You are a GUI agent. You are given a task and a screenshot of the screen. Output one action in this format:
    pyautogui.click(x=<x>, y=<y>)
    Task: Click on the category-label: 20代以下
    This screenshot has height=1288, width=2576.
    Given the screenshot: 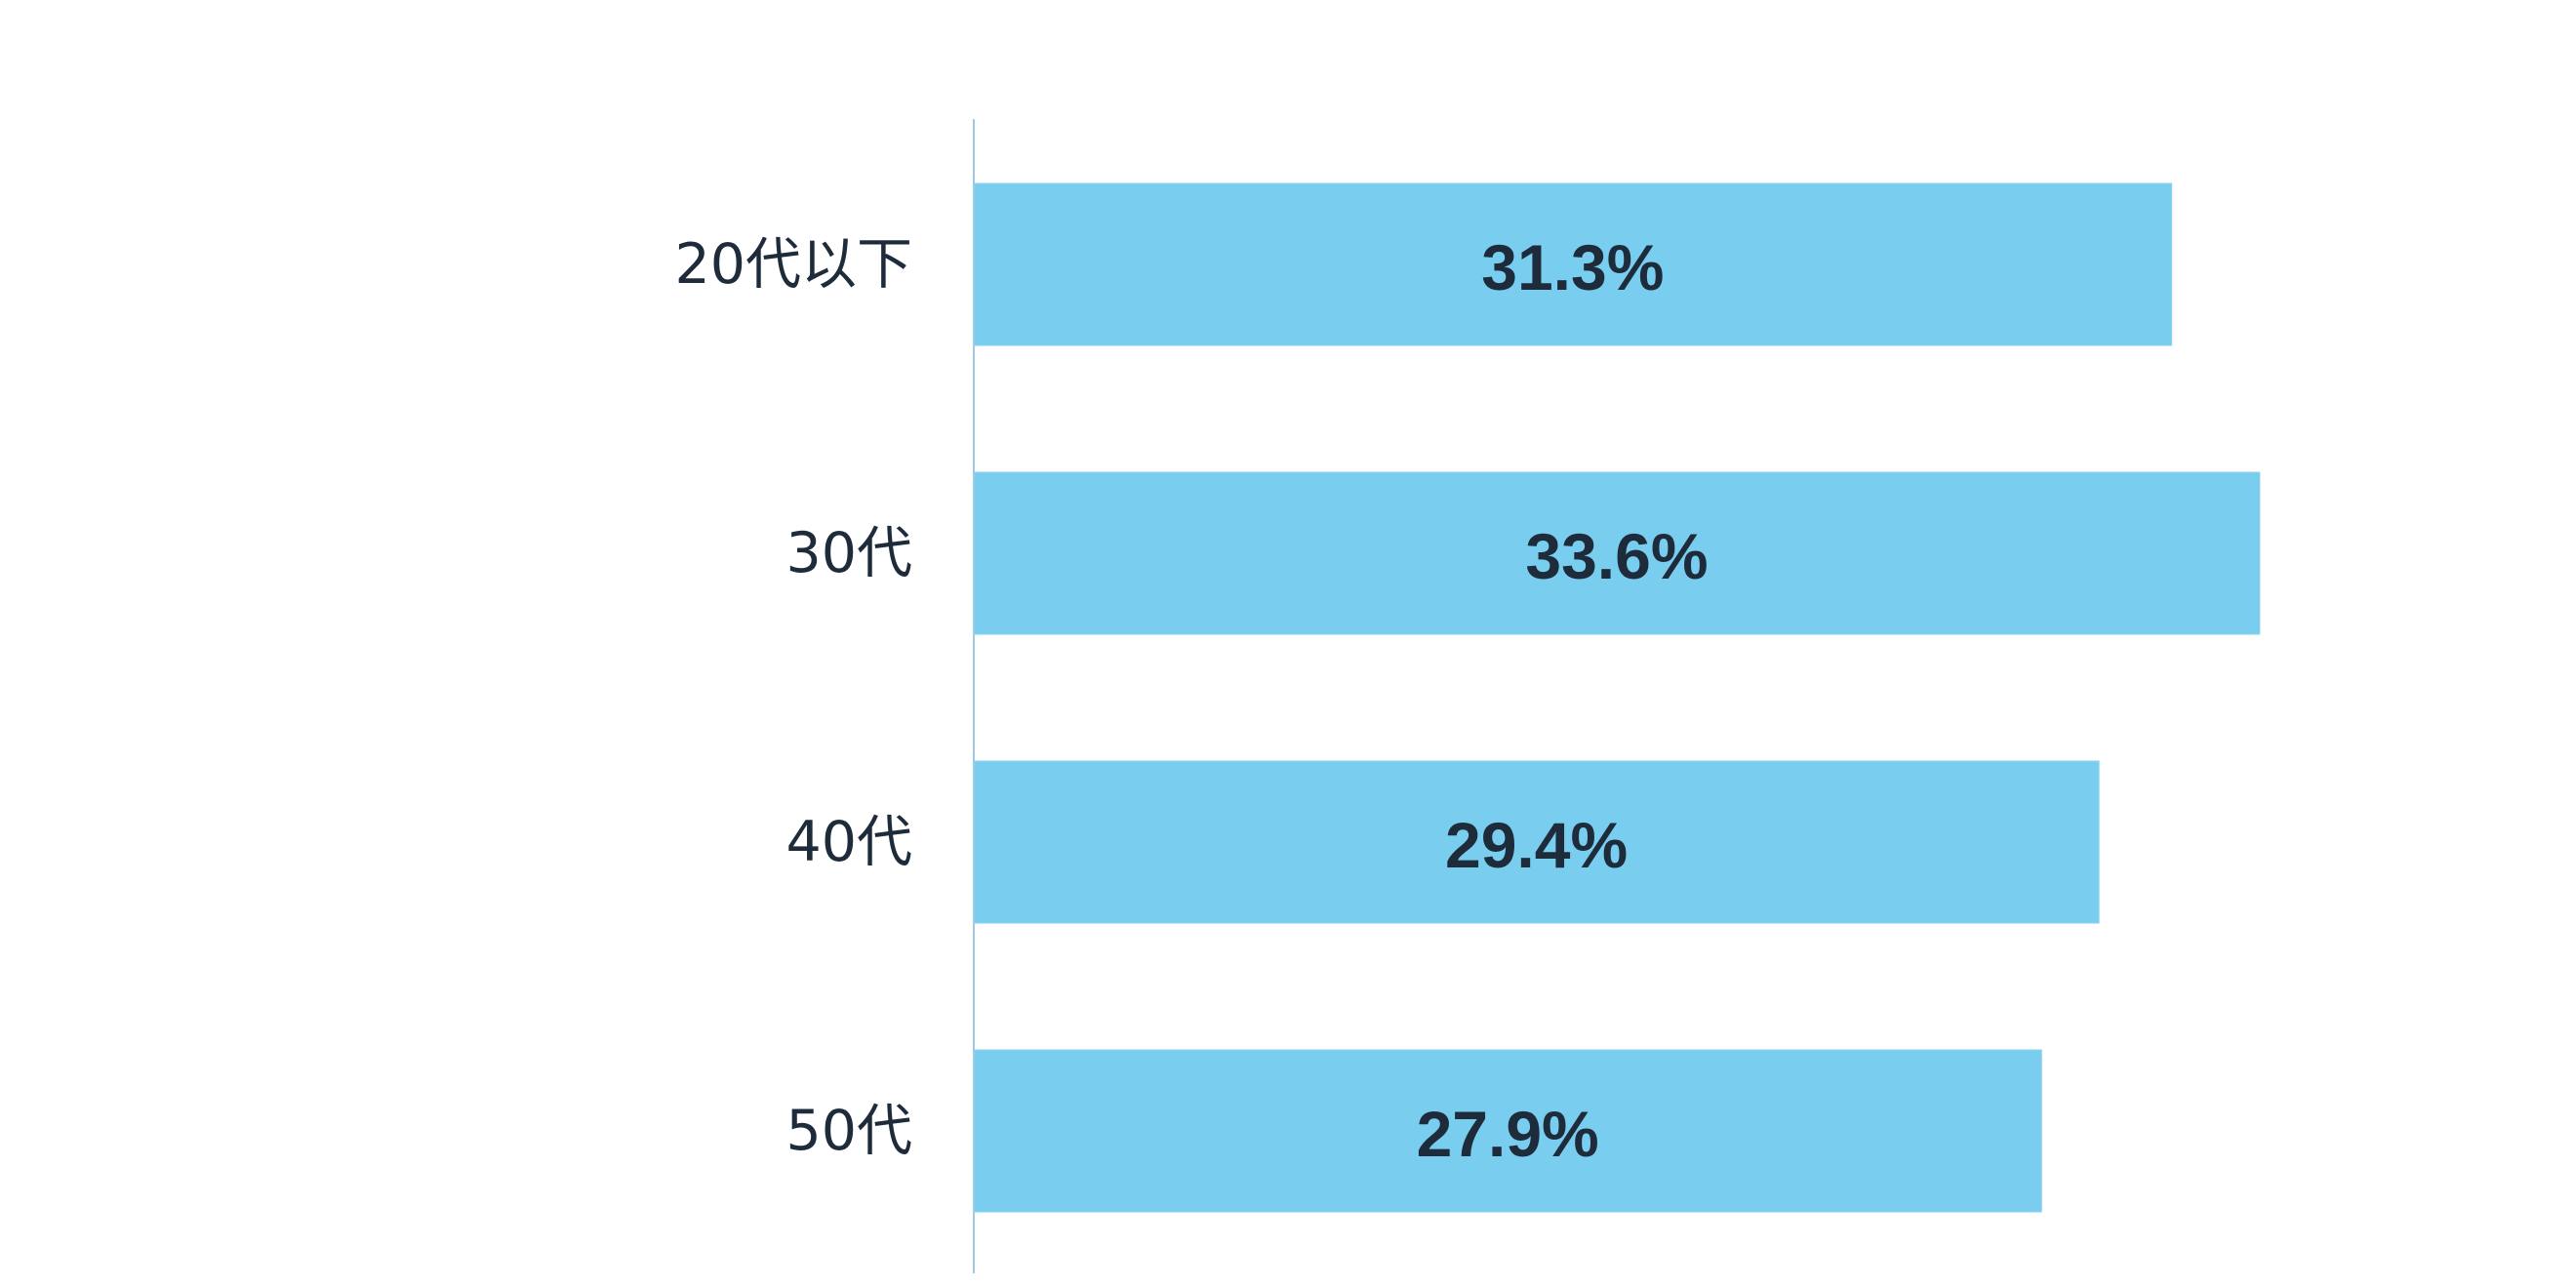 What is the action you would take?
    pyautogui.click(x=793, y=264)
    